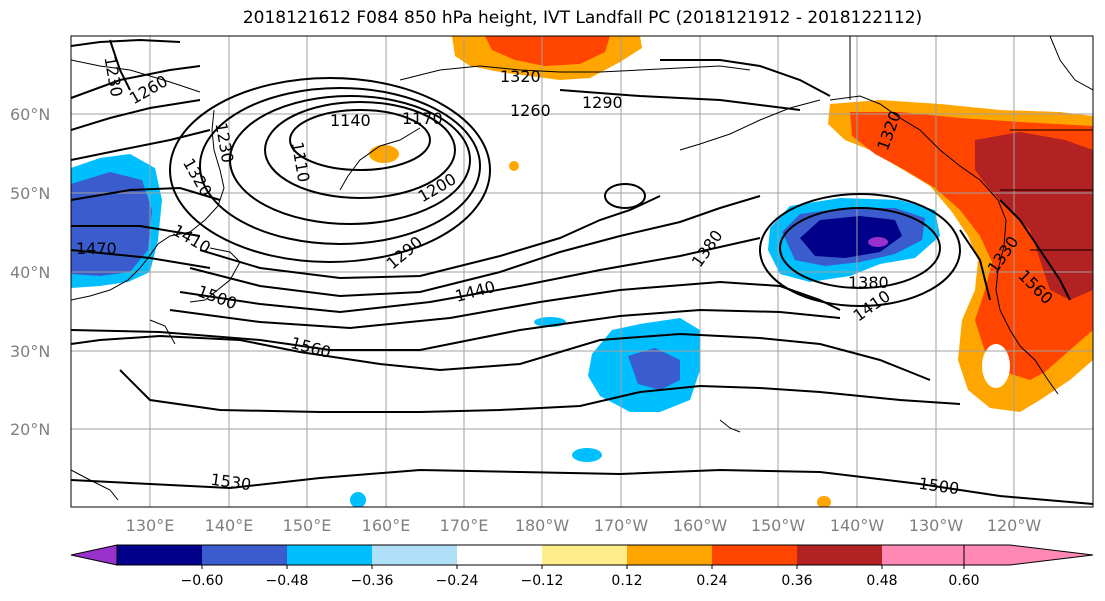 Image resolution: width=1105 pixels, height=601 pixels. Describe the element at coordinates (229, 525) in the screenshot. I see `lon-label: 140°E` at that location.